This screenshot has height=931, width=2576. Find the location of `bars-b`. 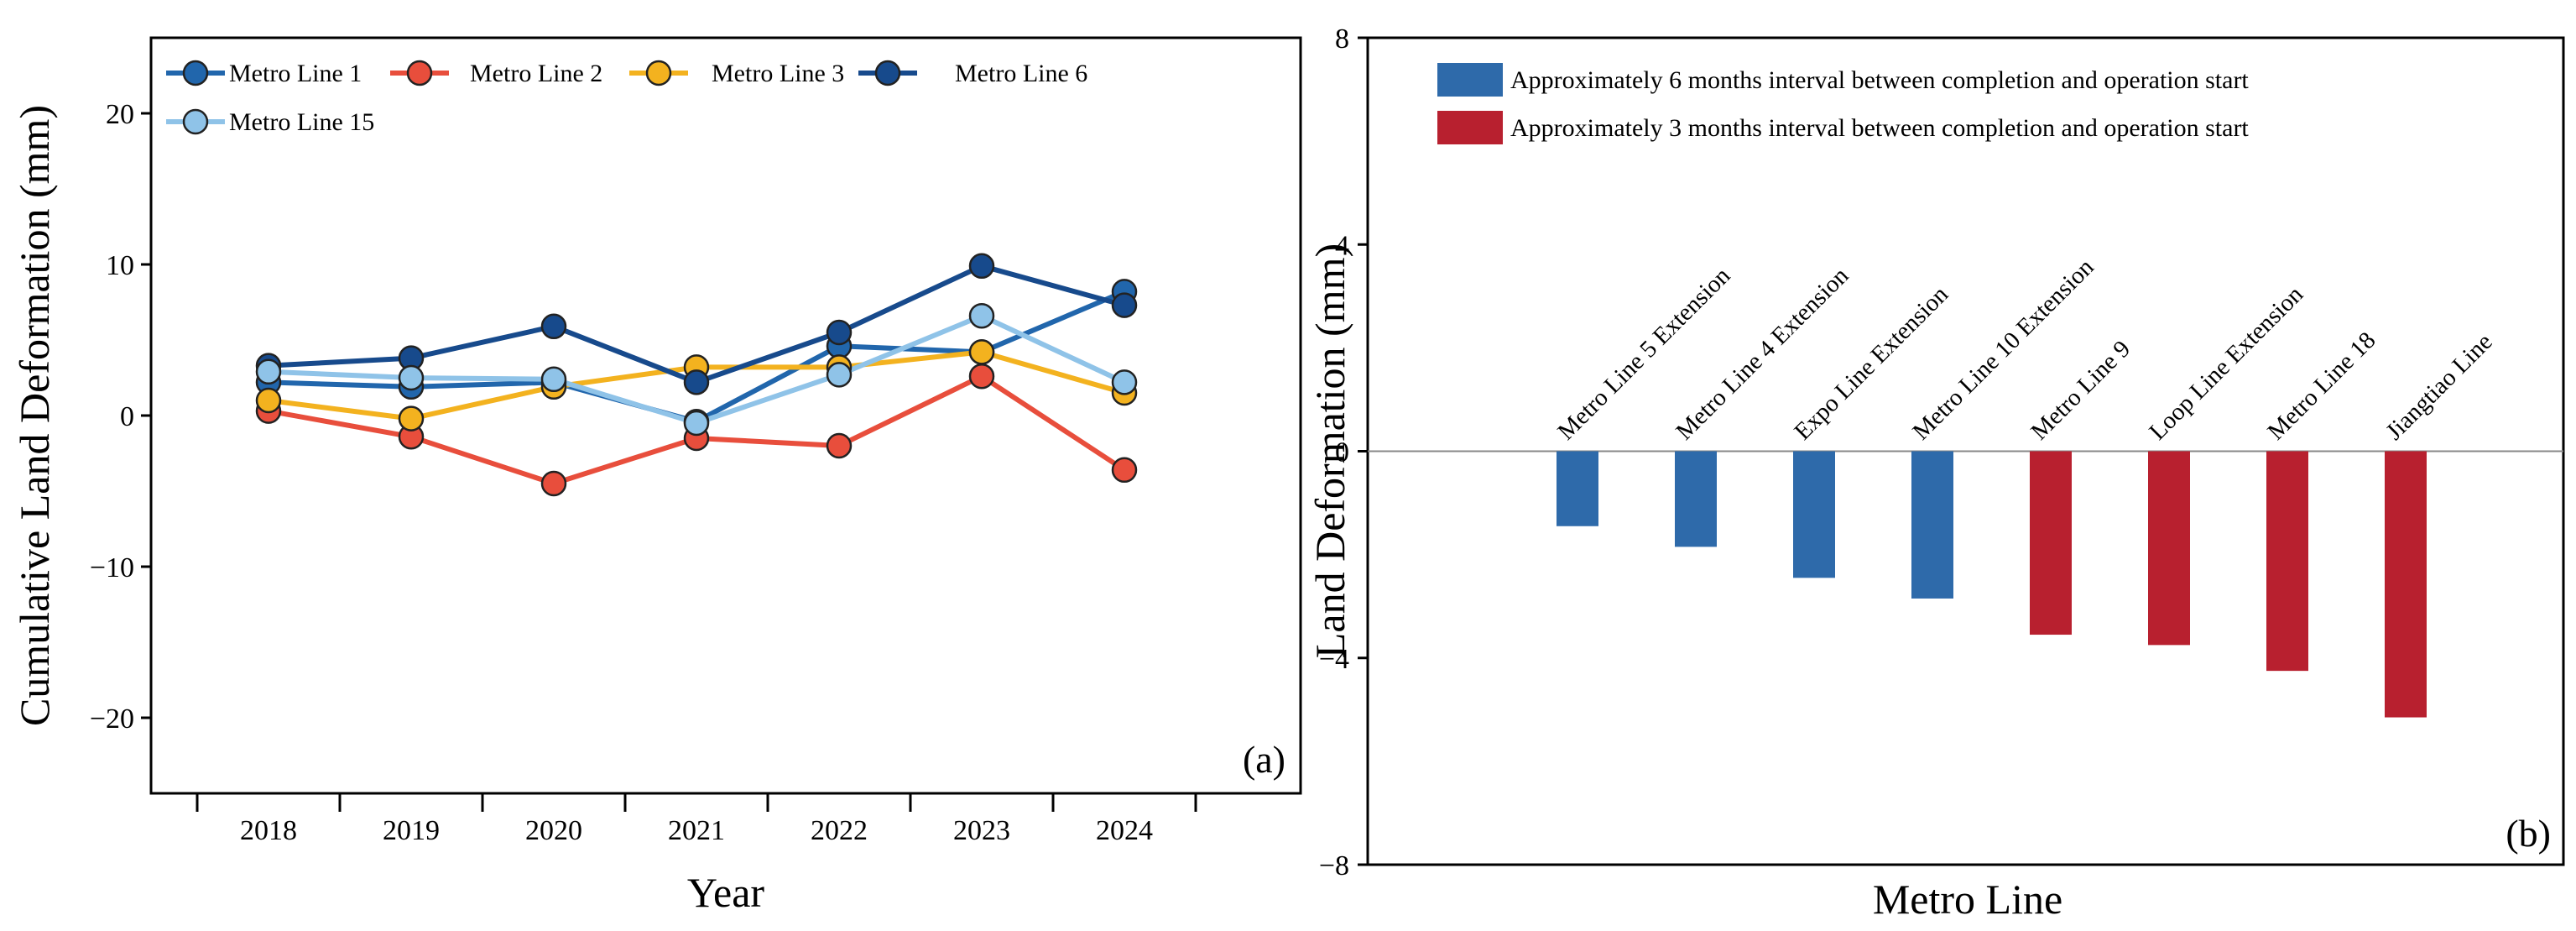

bars-b is located at coordinates (1992, 584).